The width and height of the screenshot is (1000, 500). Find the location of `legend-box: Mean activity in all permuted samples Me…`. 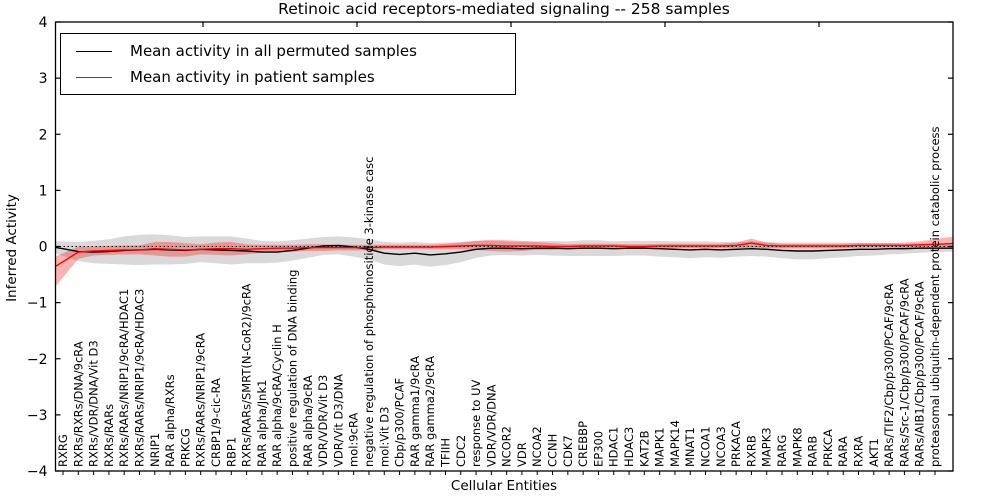

legend-box: Mean activity in all permuted samples Me… is located at coordinates (288, 64).